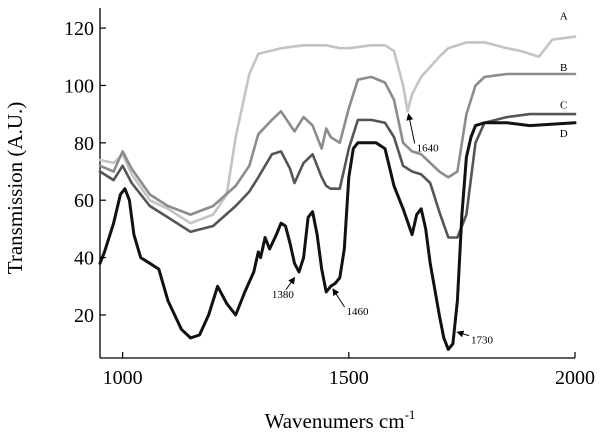 This screenshot has height=436, width=601. What do you see at coordinates (123, 378) in the screenshot?
I see `x-tick-label: 1000` at bounding box center [123, 378].